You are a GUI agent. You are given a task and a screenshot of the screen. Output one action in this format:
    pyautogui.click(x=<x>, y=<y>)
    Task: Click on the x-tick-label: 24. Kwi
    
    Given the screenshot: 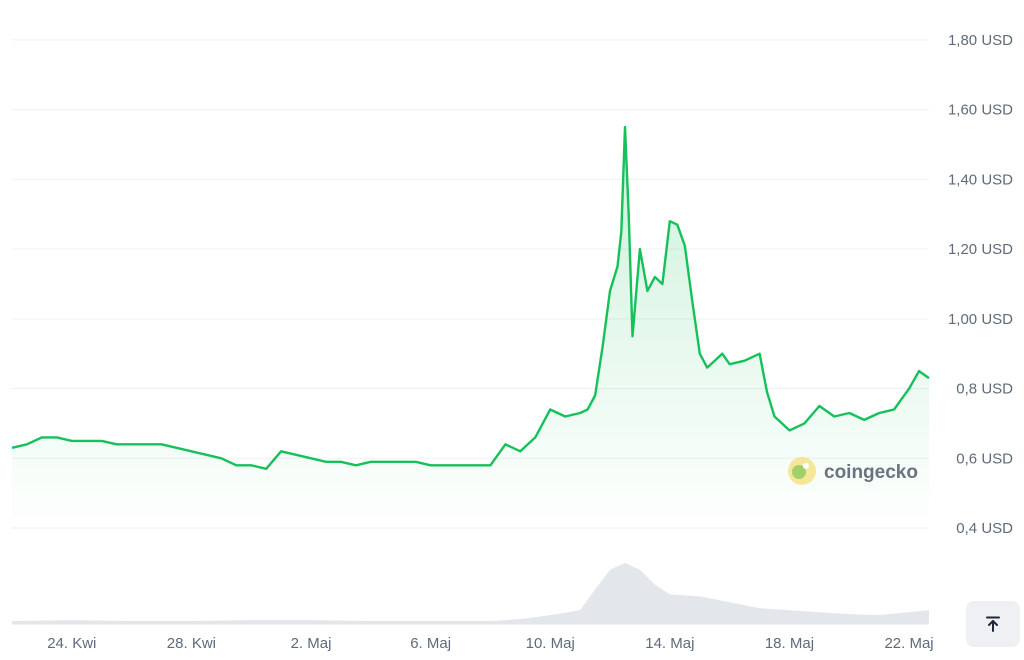 What is the action you would take?
    pyautogui.click(x=71, y=643)
    